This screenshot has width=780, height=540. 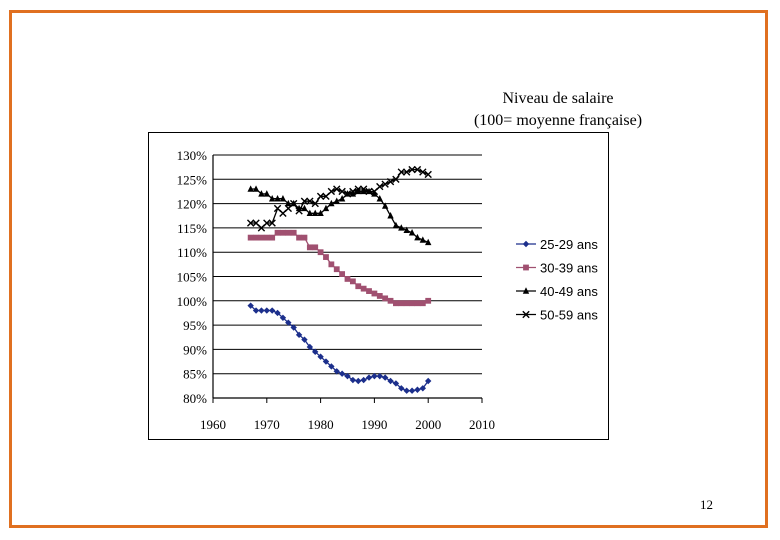 I want to click on chart-title: Niveau de salaire, so click(x=558, y=98).